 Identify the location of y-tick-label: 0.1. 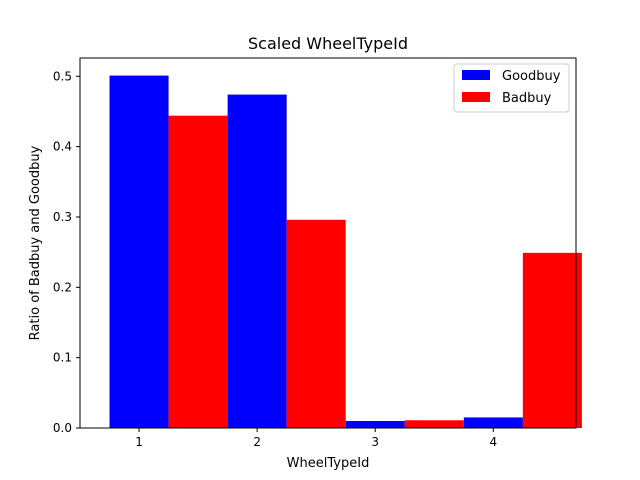
(62, 358).